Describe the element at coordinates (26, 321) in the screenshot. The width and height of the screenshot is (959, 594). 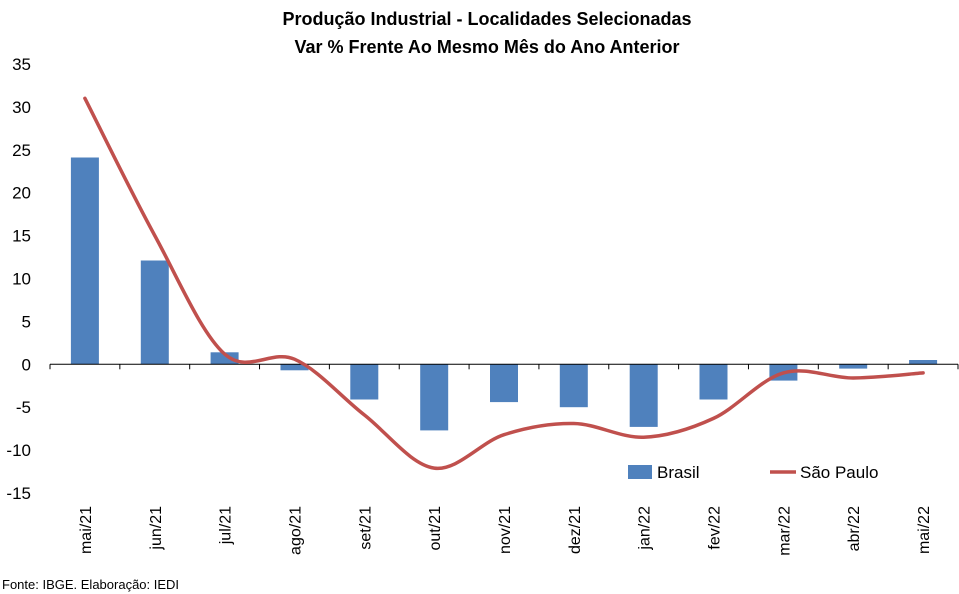
I see `y-tick-label: 5` at that location.